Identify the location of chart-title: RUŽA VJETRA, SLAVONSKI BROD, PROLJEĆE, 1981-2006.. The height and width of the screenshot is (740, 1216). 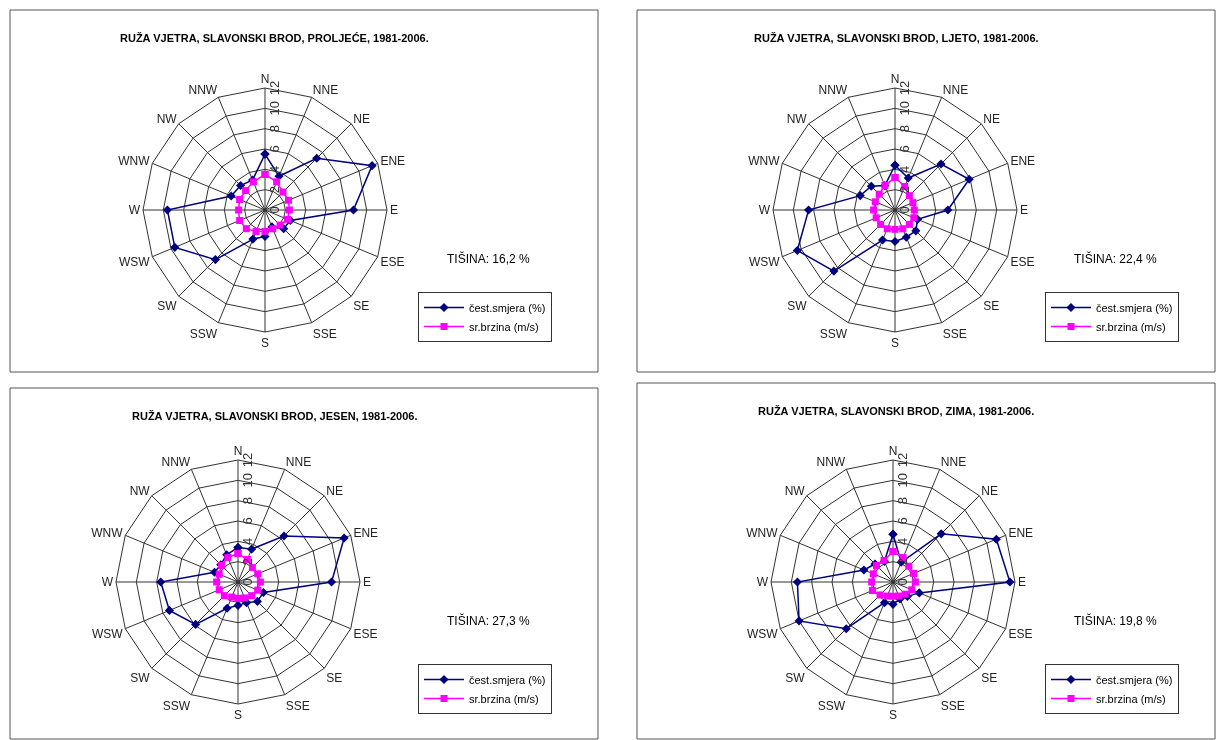
(274, 38).